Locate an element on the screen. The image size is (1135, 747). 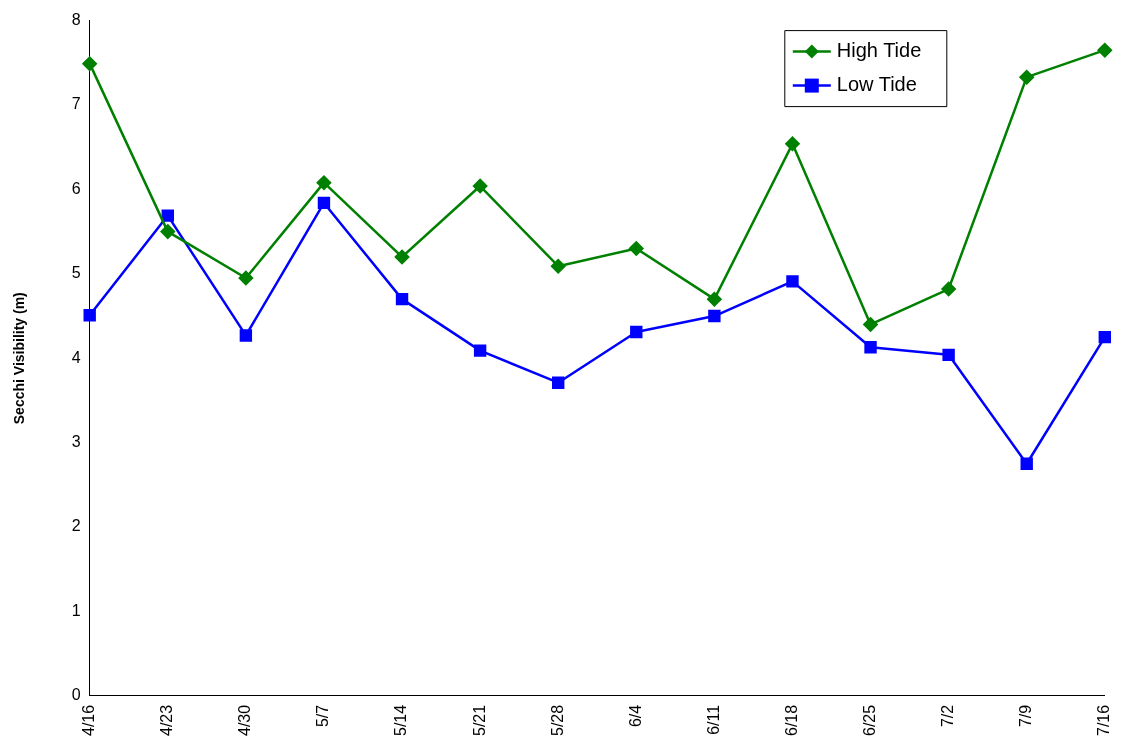
y-tick-label: 0 is located at coordinates (76, 695).